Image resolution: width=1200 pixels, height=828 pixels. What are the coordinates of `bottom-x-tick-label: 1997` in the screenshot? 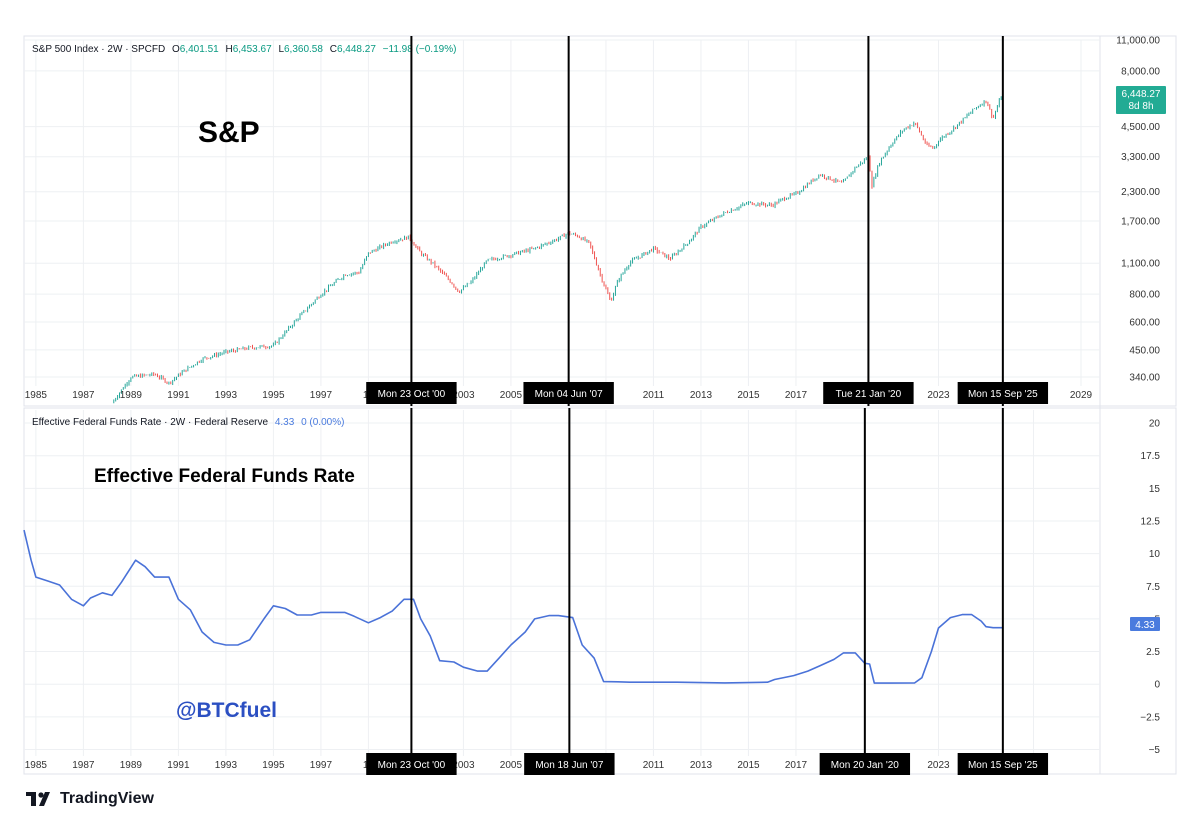 It's located at (321, 765).